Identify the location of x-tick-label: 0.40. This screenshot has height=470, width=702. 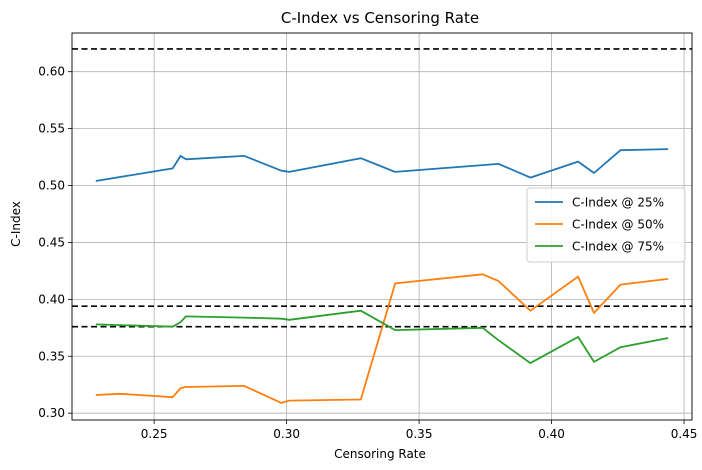
(551, 434).